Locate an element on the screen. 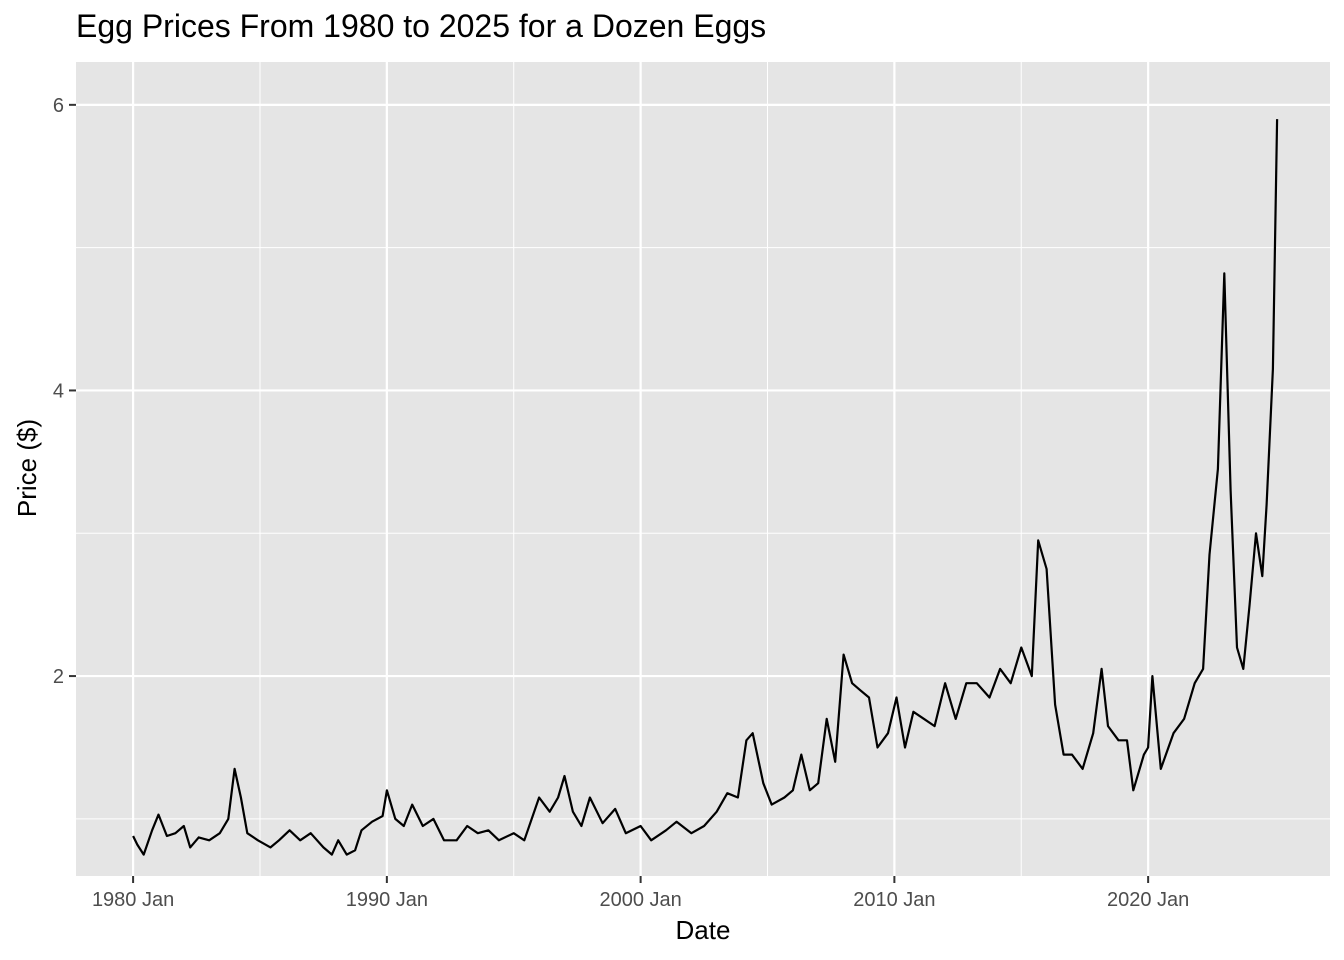  y-tick-label: 2 is located at coordinates (58, 677).